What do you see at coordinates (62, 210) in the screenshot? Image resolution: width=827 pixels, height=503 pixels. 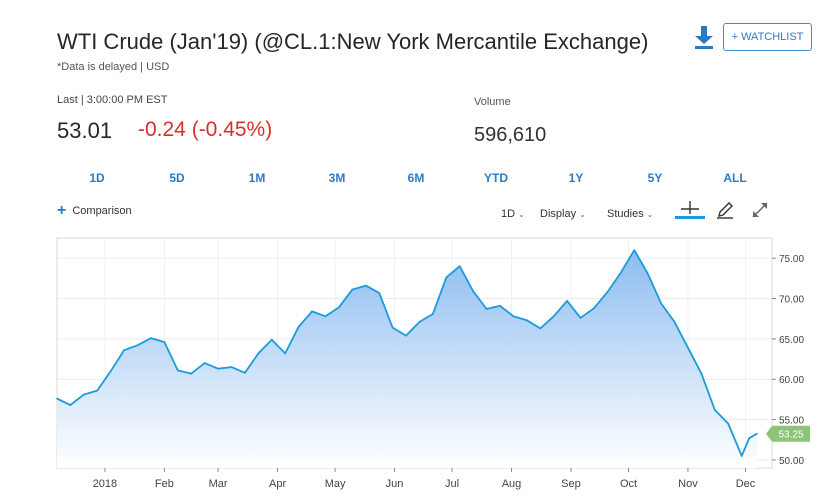 I see `plus-icon: +` at bounding box center [62, 210].